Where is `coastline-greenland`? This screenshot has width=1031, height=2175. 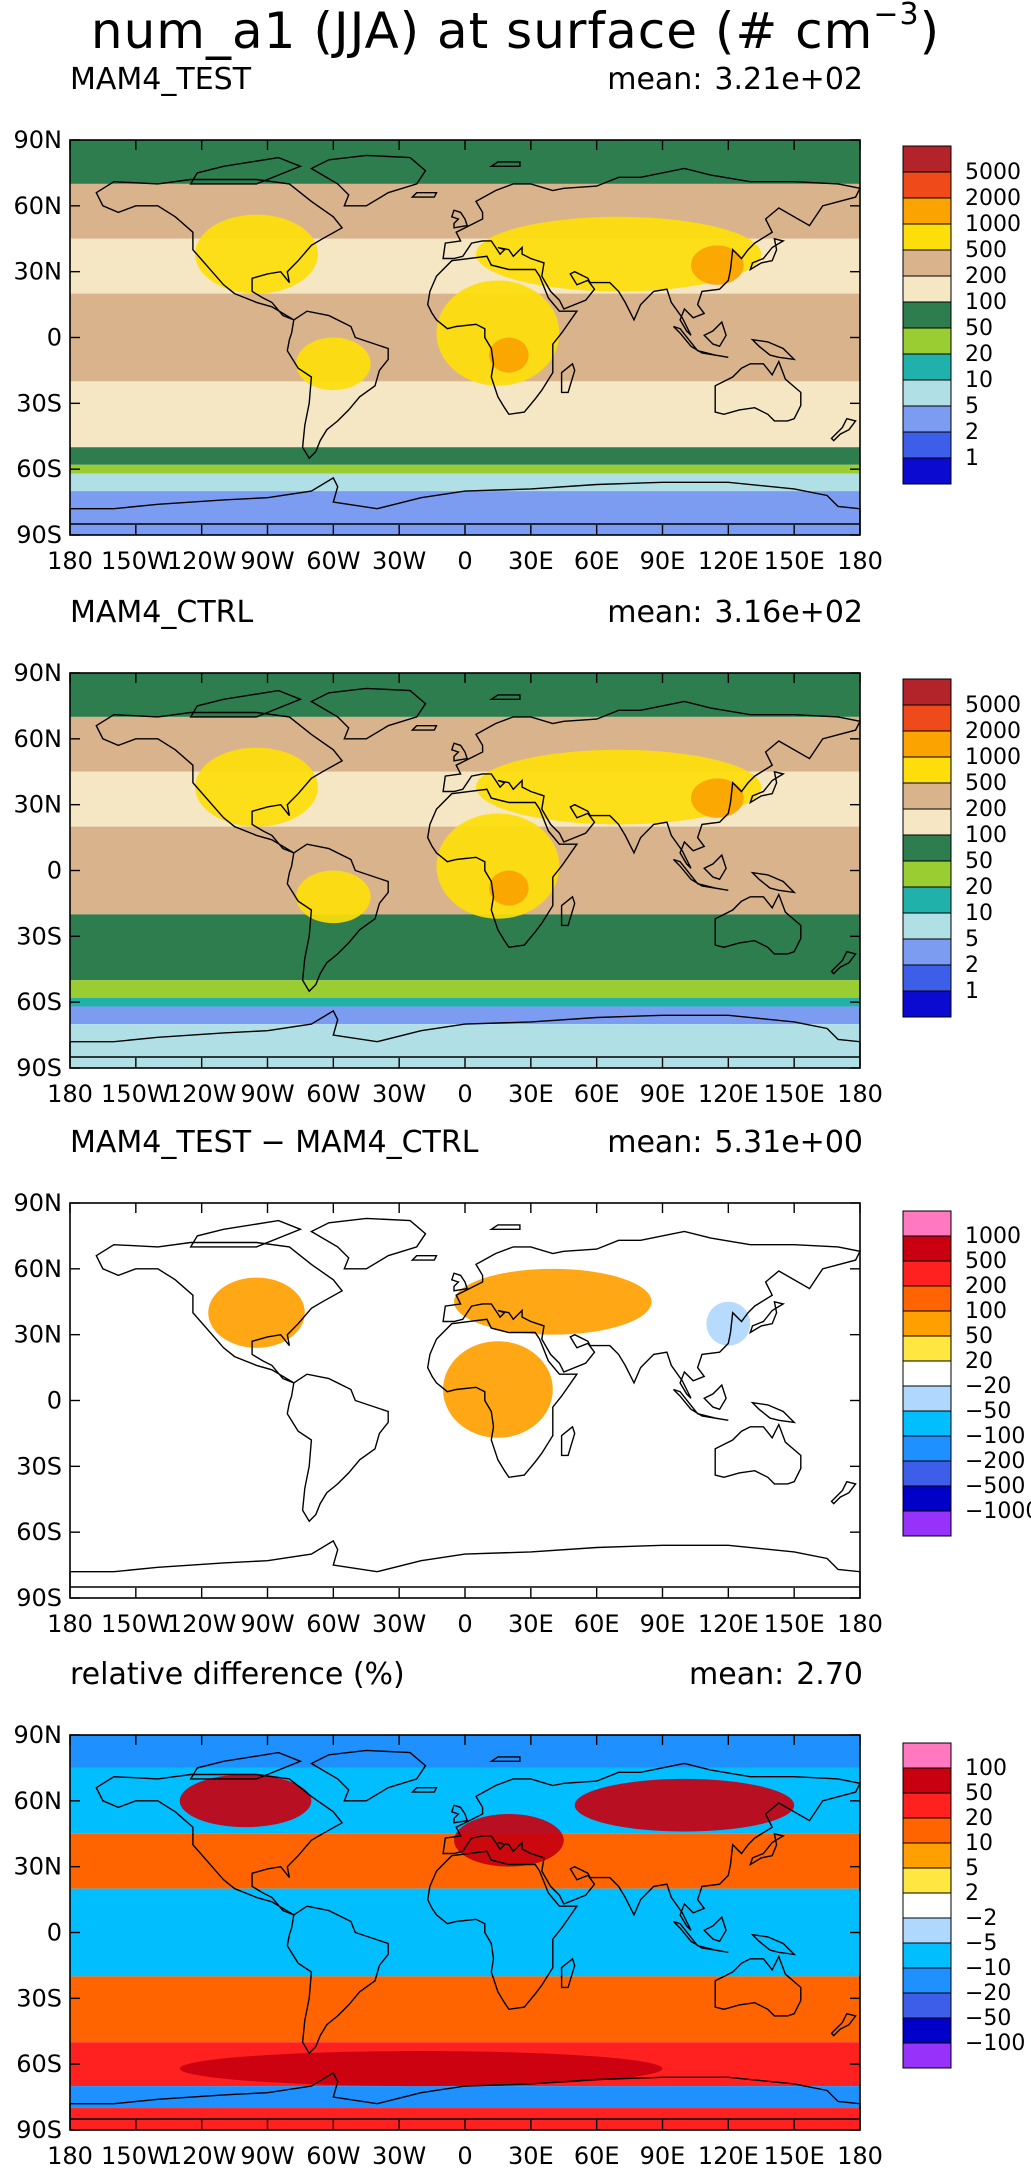 coastline-greenland is located at coordinates (368, 1775).